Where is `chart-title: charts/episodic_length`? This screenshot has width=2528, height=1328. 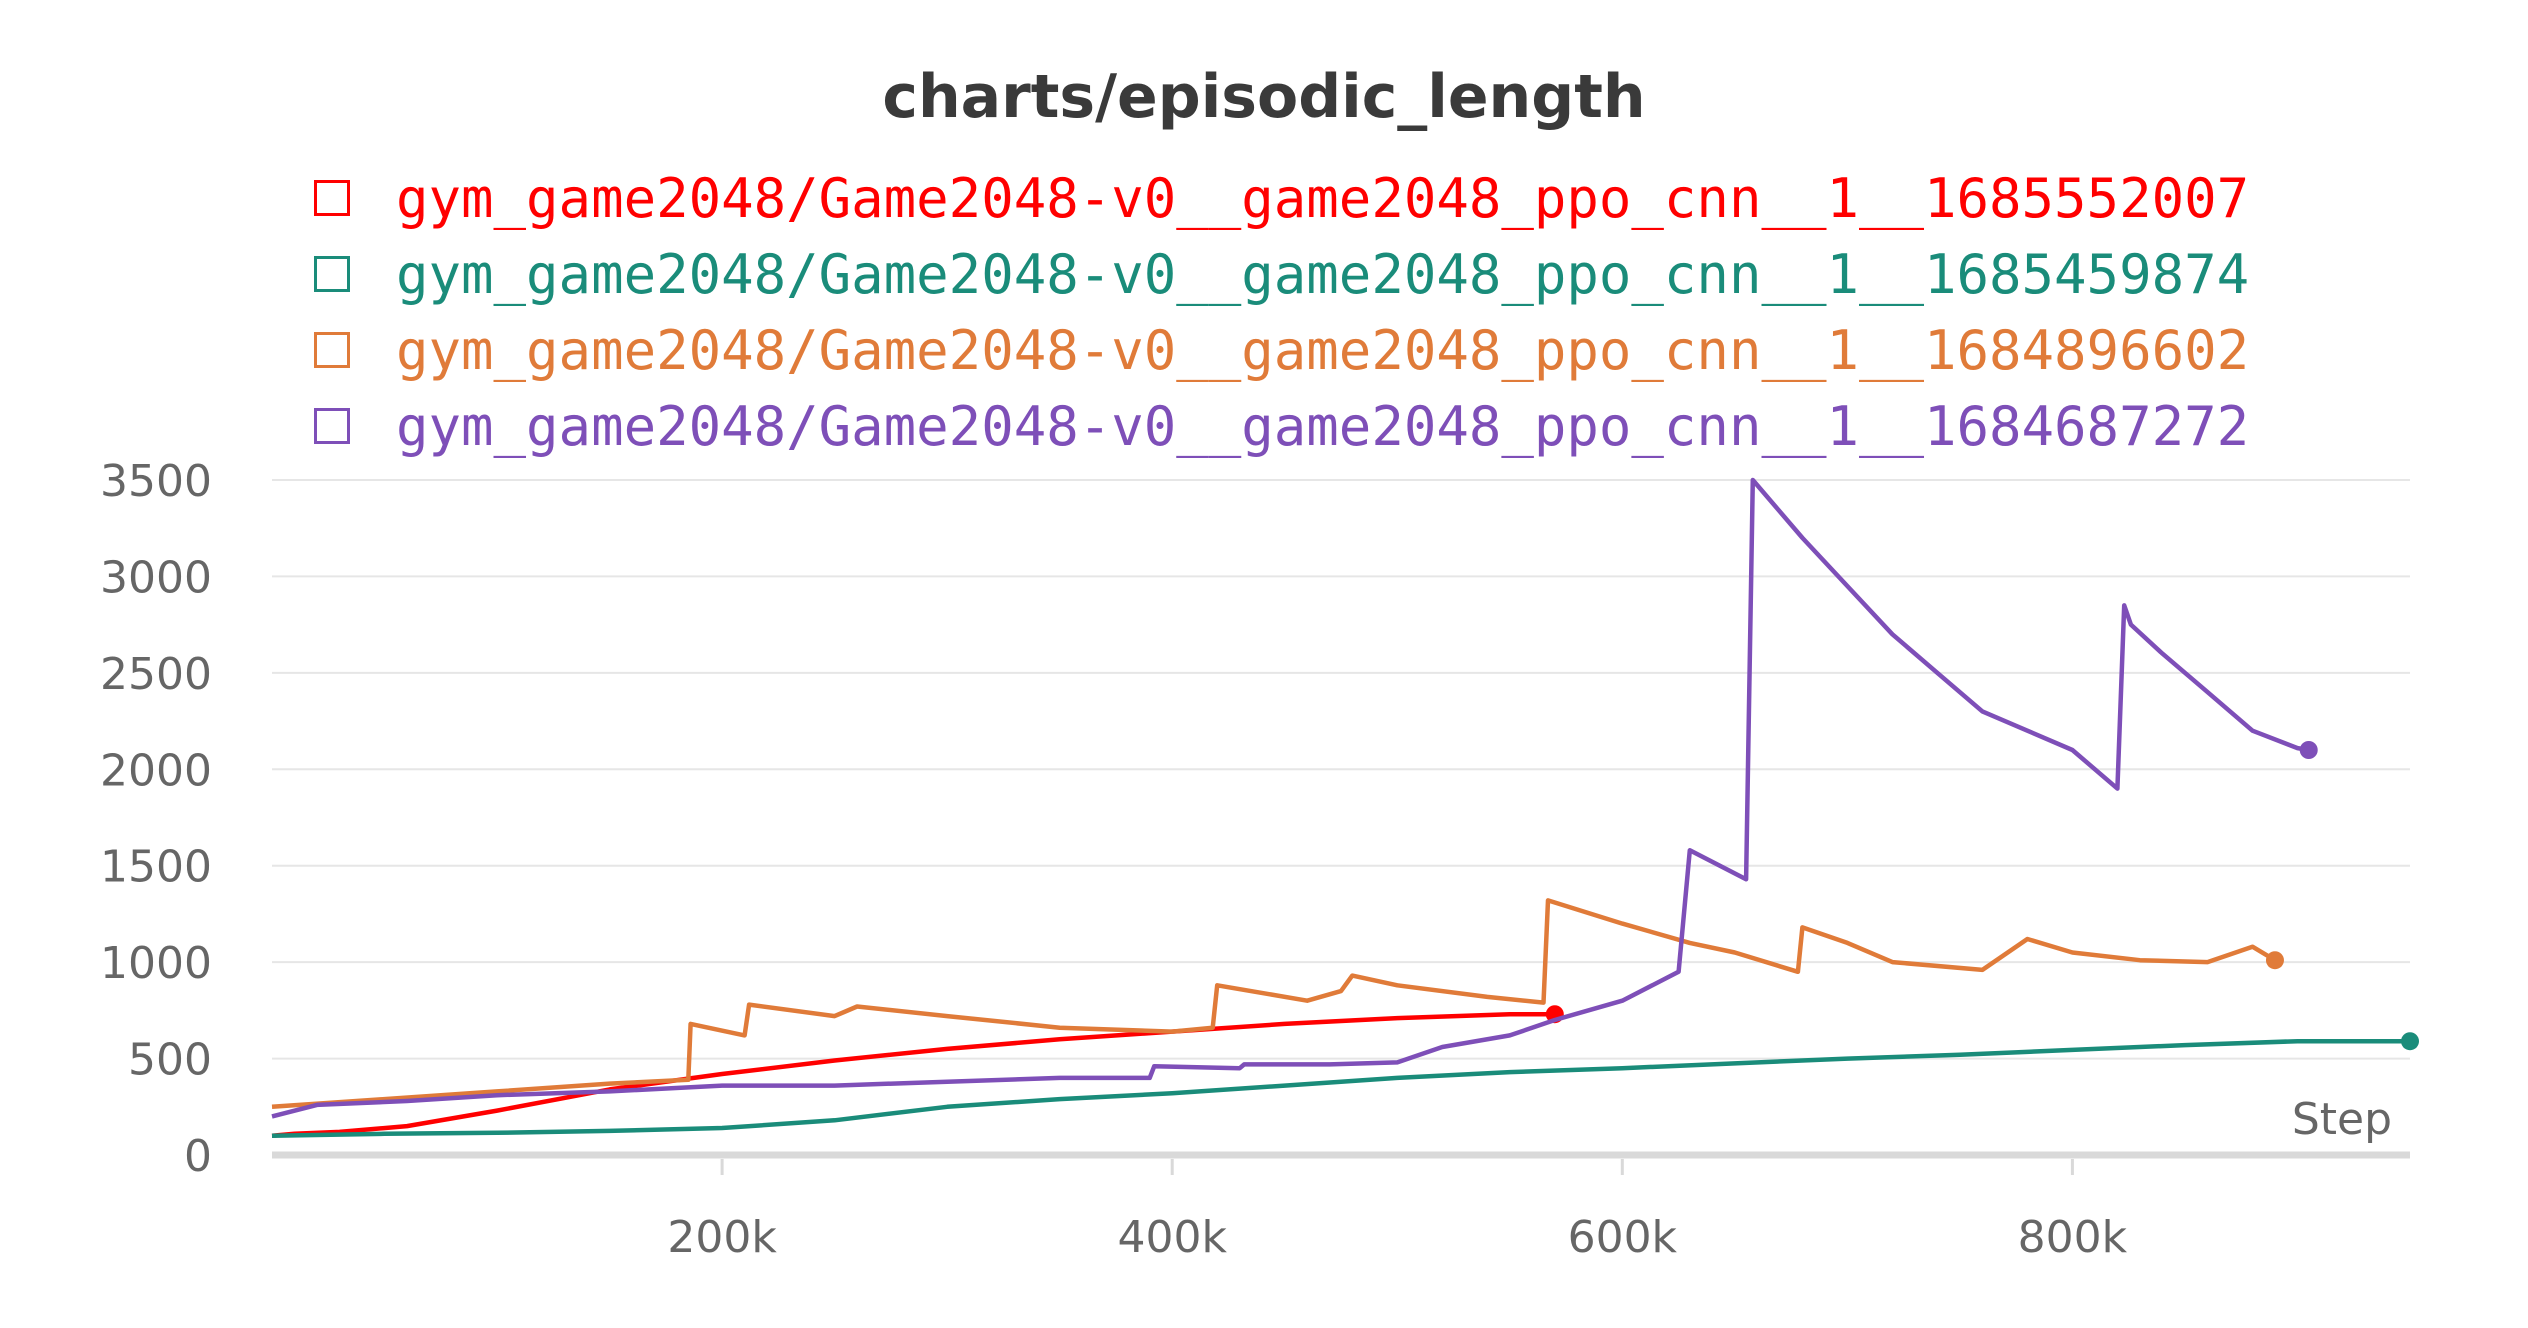
chart-title: charts/episodic_length is located at coordinates (1264, 97).